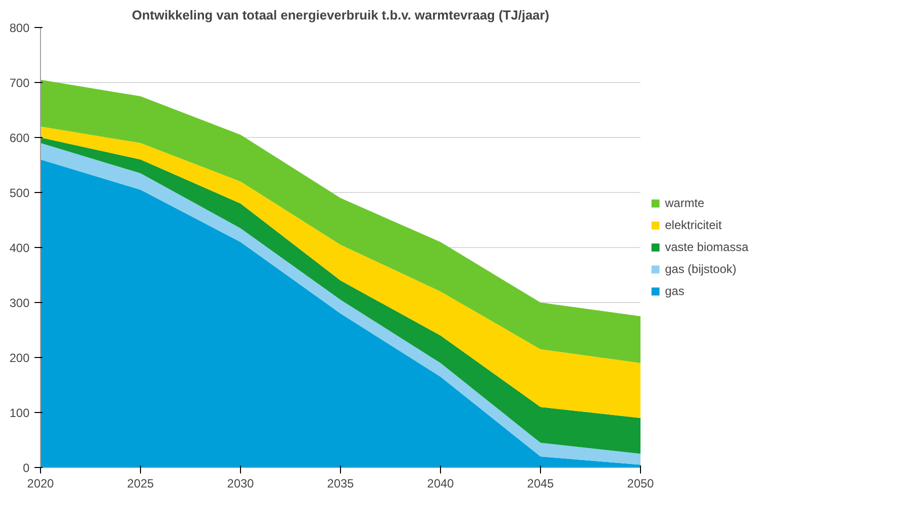 Image resolution: width=903 pixels, height=530 pixels. Describe the element at coordinates (341, 15) in the screenshot. I see `chart-title: Ontwikkeling van totaal energieverbruik t.b.v. warmtevraag (TJ/jaar)` at that location.